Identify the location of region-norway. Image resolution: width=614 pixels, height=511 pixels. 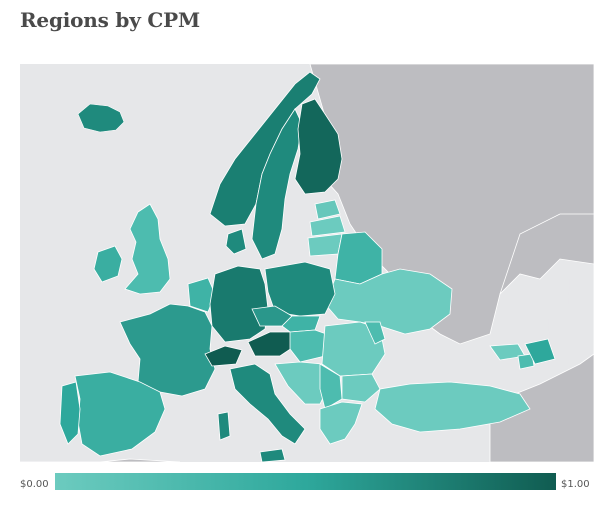
(265, 149).